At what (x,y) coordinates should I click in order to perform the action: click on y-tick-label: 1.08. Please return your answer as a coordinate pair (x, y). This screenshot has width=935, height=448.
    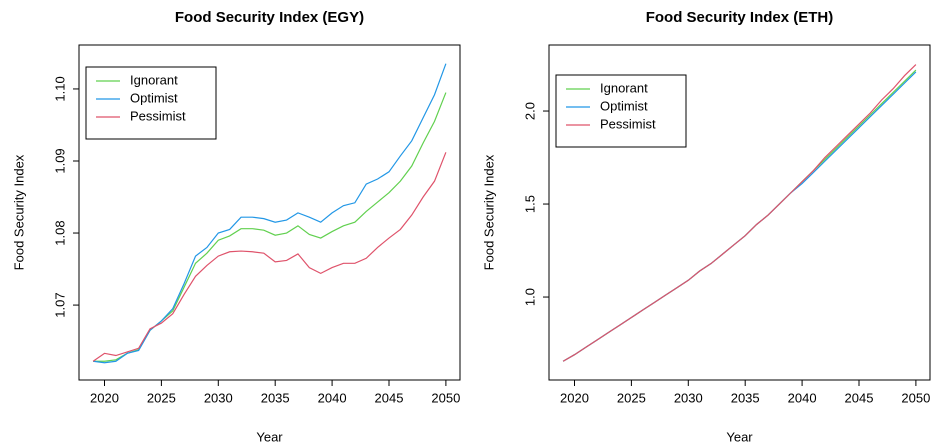
    Looking at the image, I should click on (59, 232).